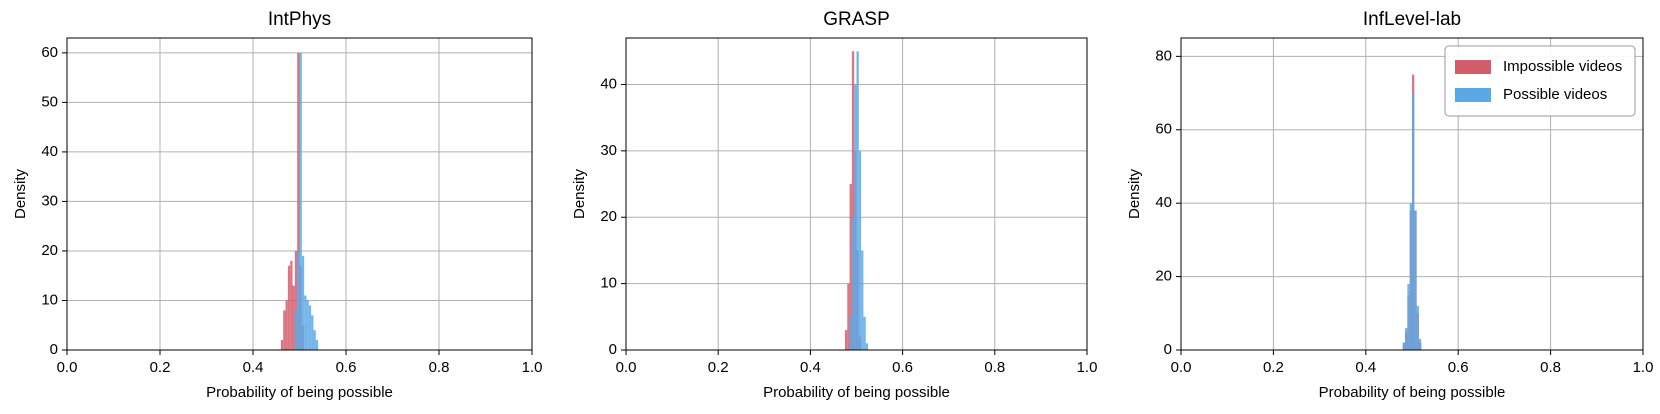  I want to click on legend-box, so click(1540, 81).